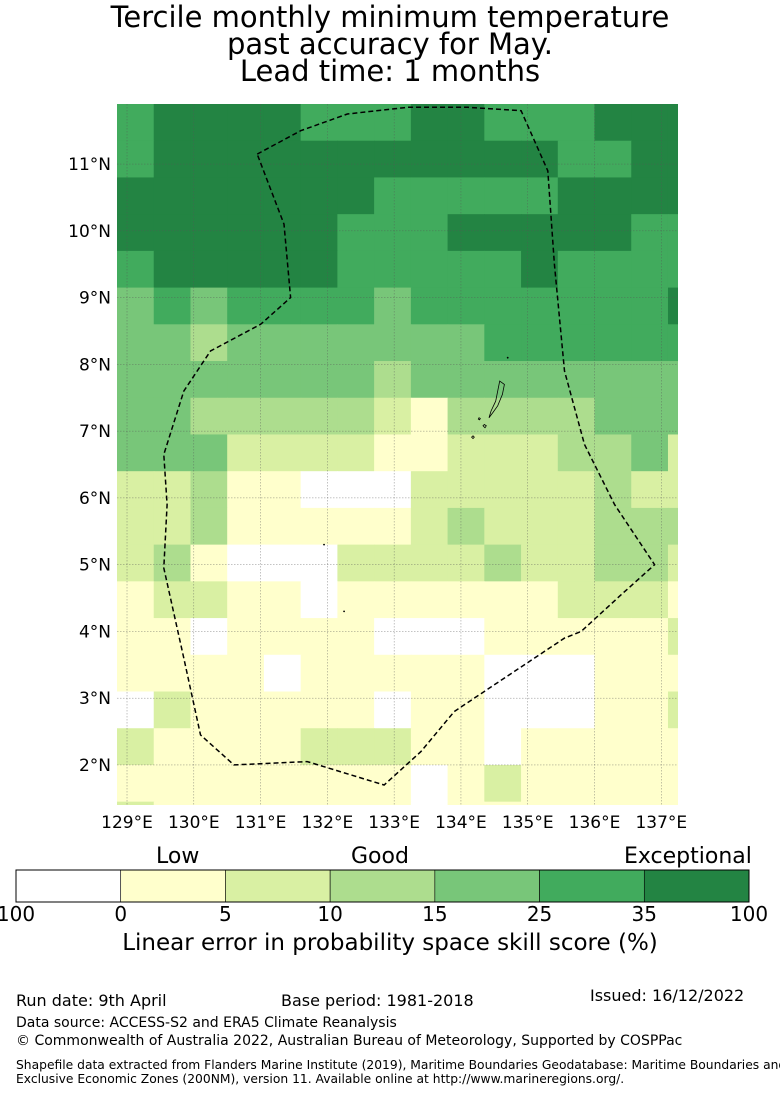 This screenshot has height=1095, width=780. What do you see at coordinates (507, 357) in the screenshot?
I see `islet-marker` at bounding box center [507, 357].